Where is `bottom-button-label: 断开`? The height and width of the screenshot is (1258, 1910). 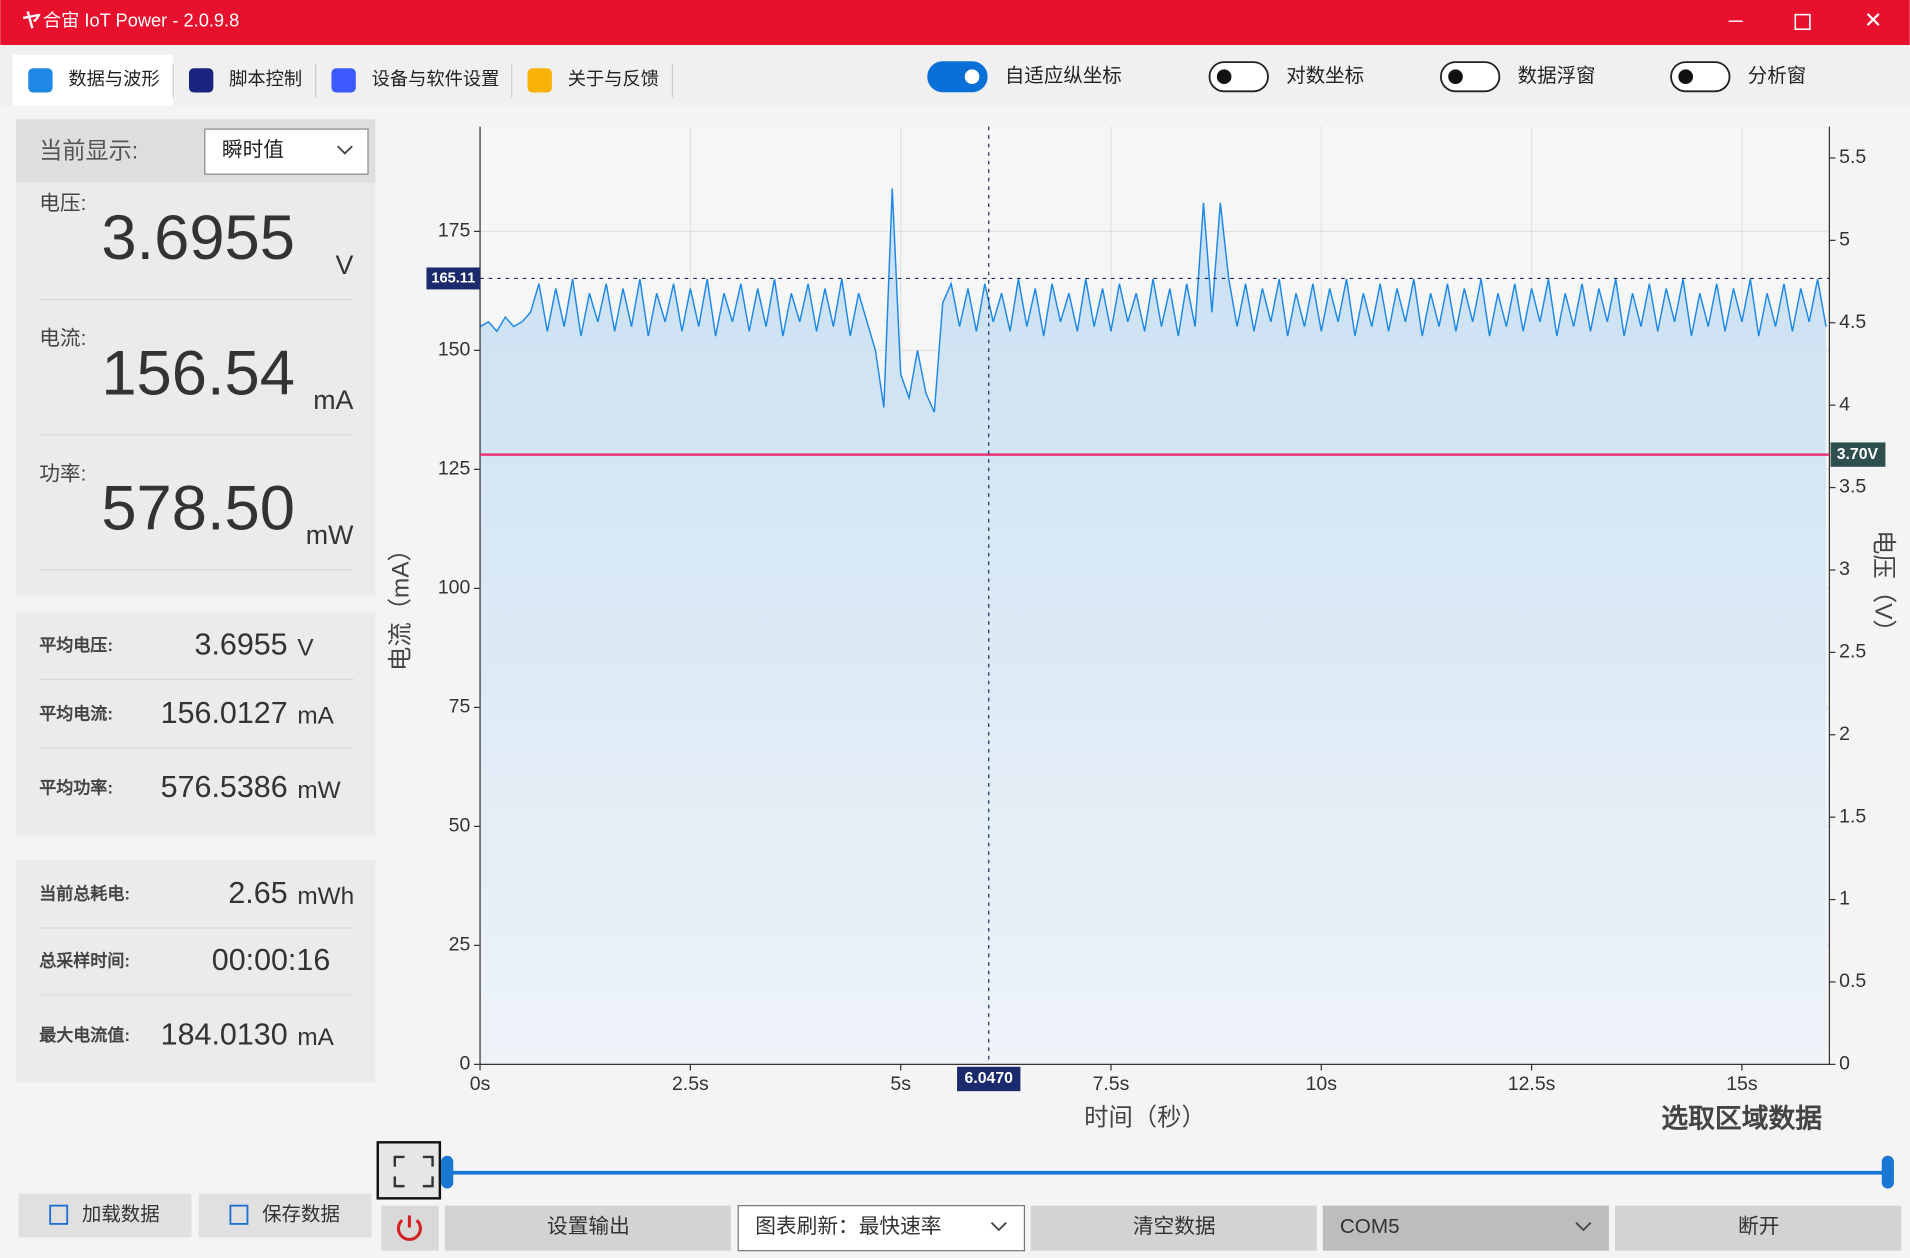 bottom-button-label: 断开 is located at coordinates (1758, 1226).